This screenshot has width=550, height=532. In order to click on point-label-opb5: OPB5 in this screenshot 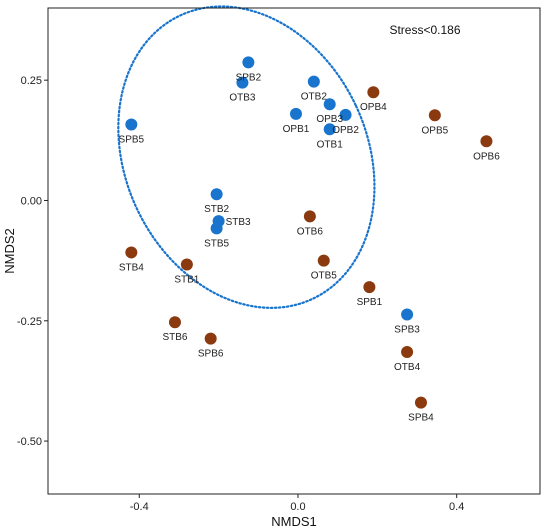, I will do `click(435, 130)`.